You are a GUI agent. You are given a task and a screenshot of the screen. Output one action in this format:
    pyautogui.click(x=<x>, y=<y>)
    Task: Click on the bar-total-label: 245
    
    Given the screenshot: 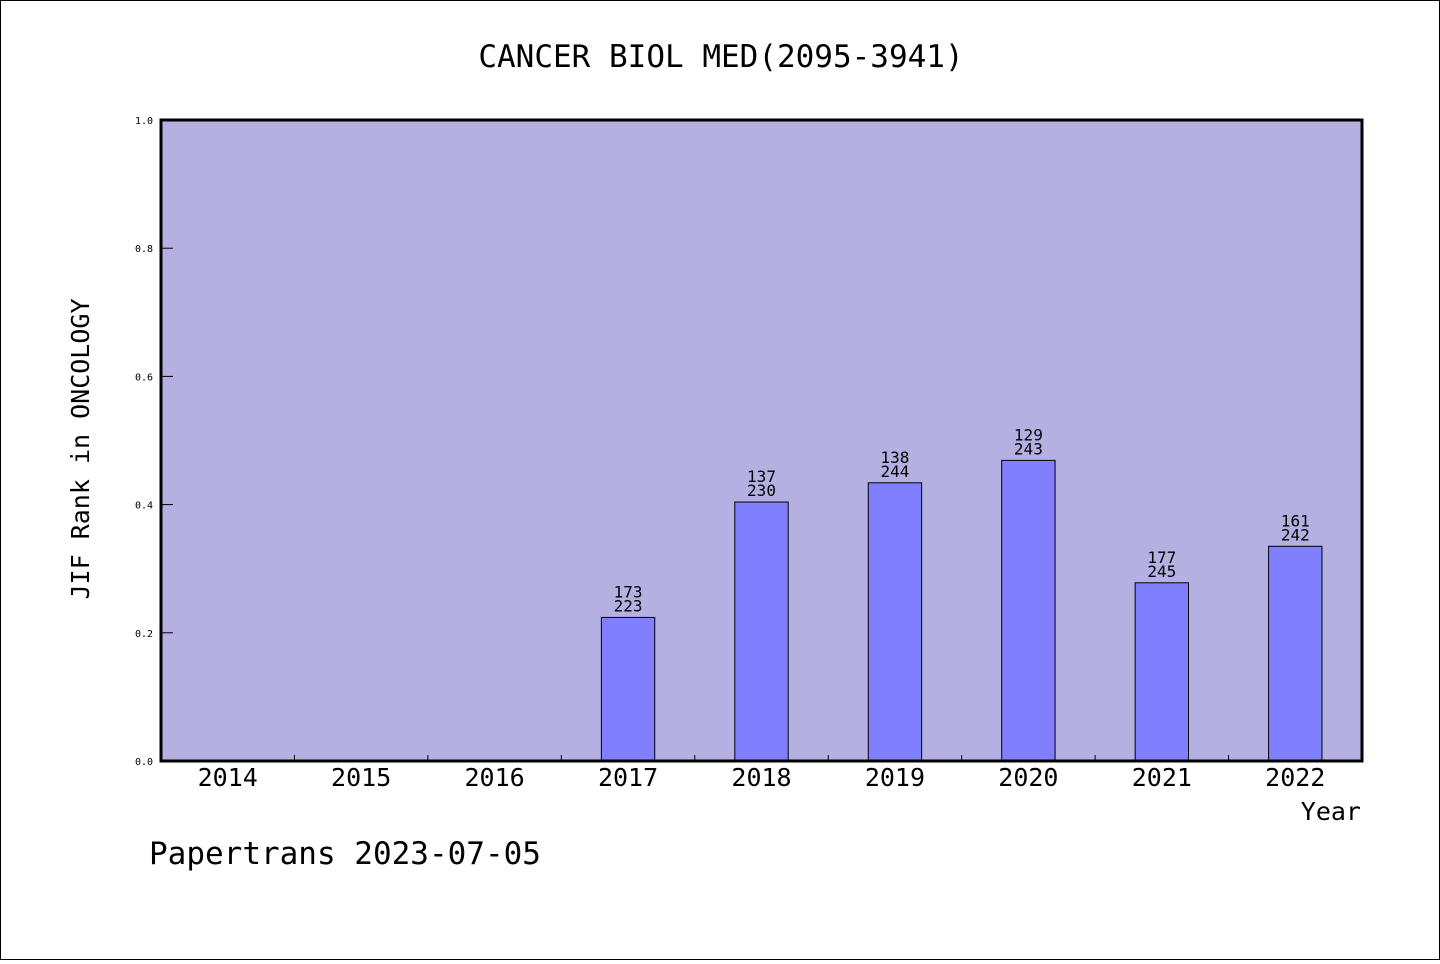 What is the action you would take?
    pyautogui.click(x=1161, y=571)
    